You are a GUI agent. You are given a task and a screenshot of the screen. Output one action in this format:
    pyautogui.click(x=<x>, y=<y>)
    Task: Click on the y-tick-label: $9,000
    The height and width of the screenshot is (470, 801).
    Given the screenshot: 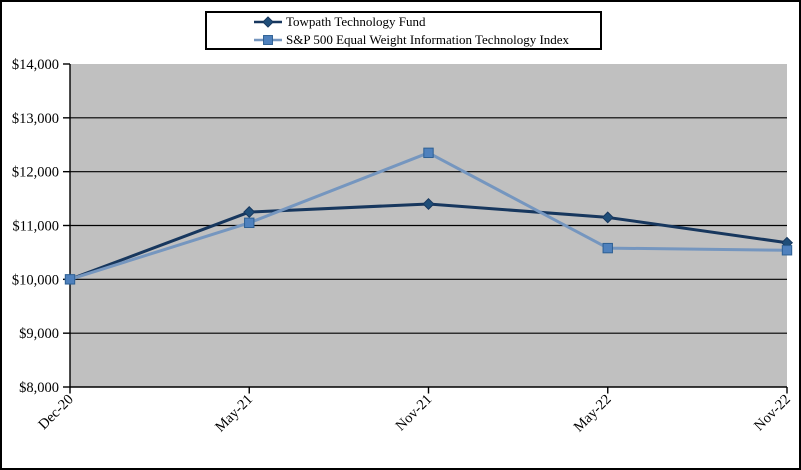 What is the action you would take?
    pyautogui.click(x=39, y=334)
    